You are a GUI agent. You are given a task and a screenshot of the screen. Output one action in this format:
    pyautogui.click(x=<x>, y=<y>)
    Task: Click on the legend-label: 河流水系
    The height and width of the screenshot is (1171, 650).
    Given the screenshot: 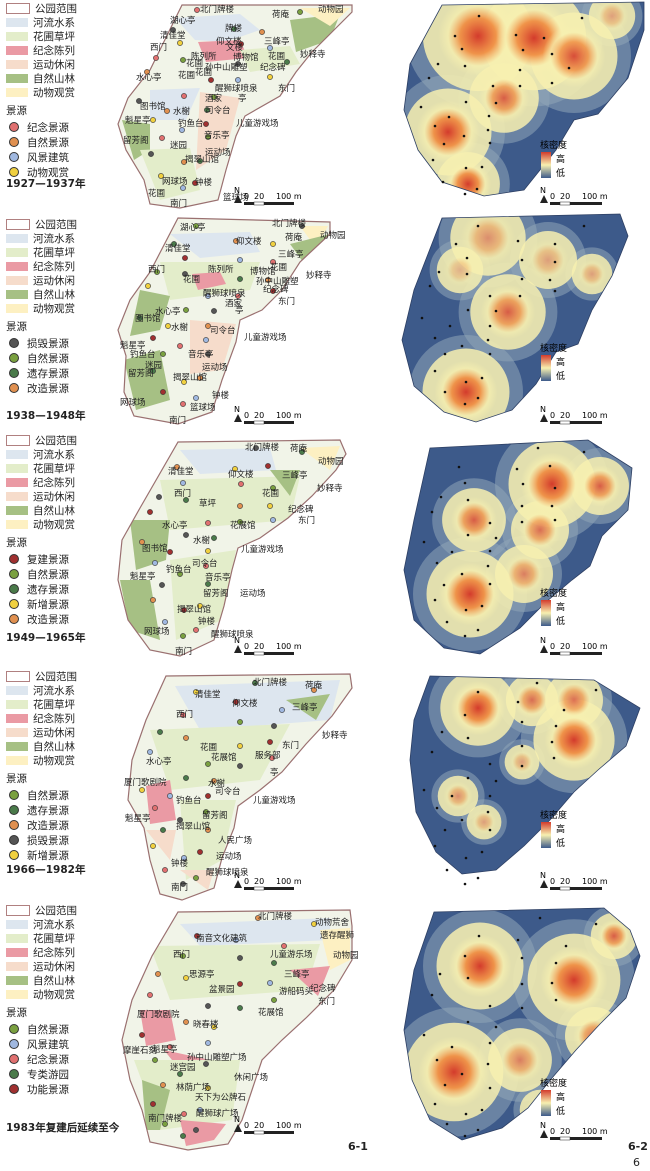 What is the action you would take?
    pyautogui.click(x=54, y=455)
    